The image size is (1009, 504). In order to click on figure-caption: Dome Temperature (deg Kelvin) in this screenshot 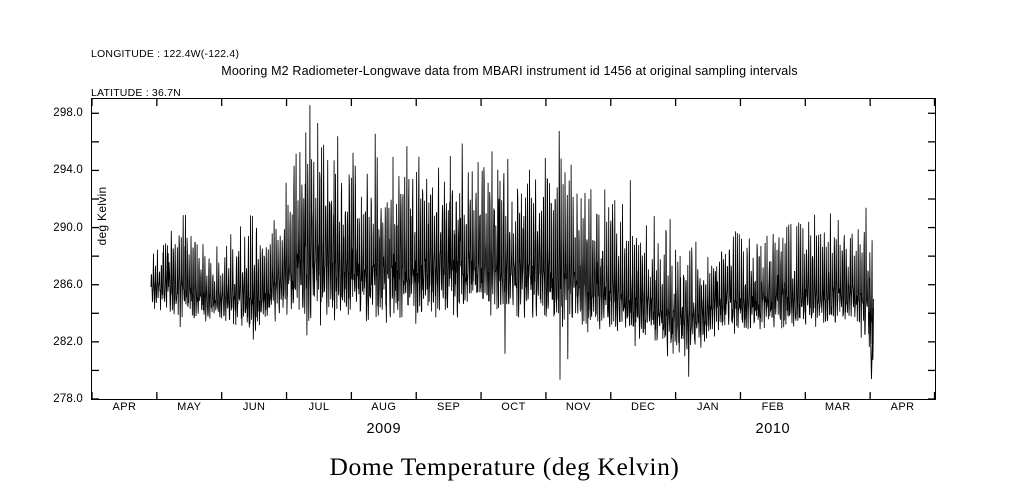, I will do `click(504, 466)`.